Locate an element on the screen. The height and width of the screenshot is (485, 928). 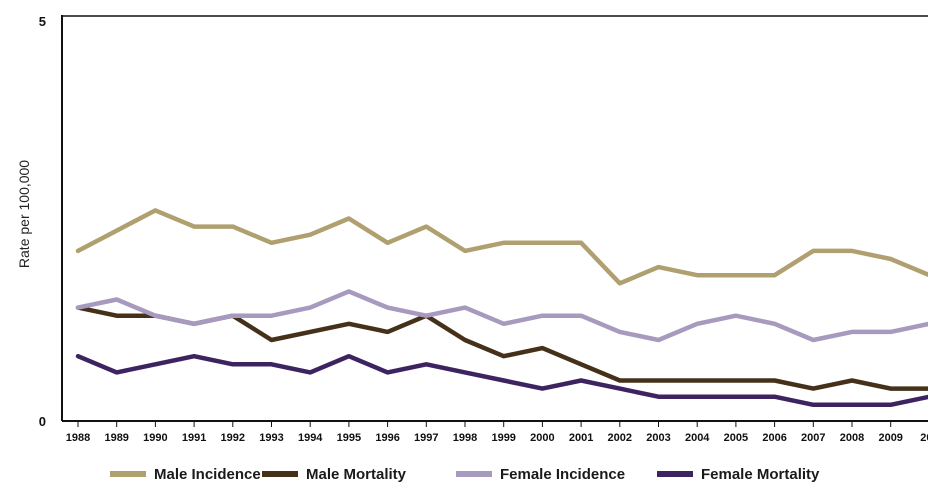
series-line-female-incidence is located at coordinates (501, 316).